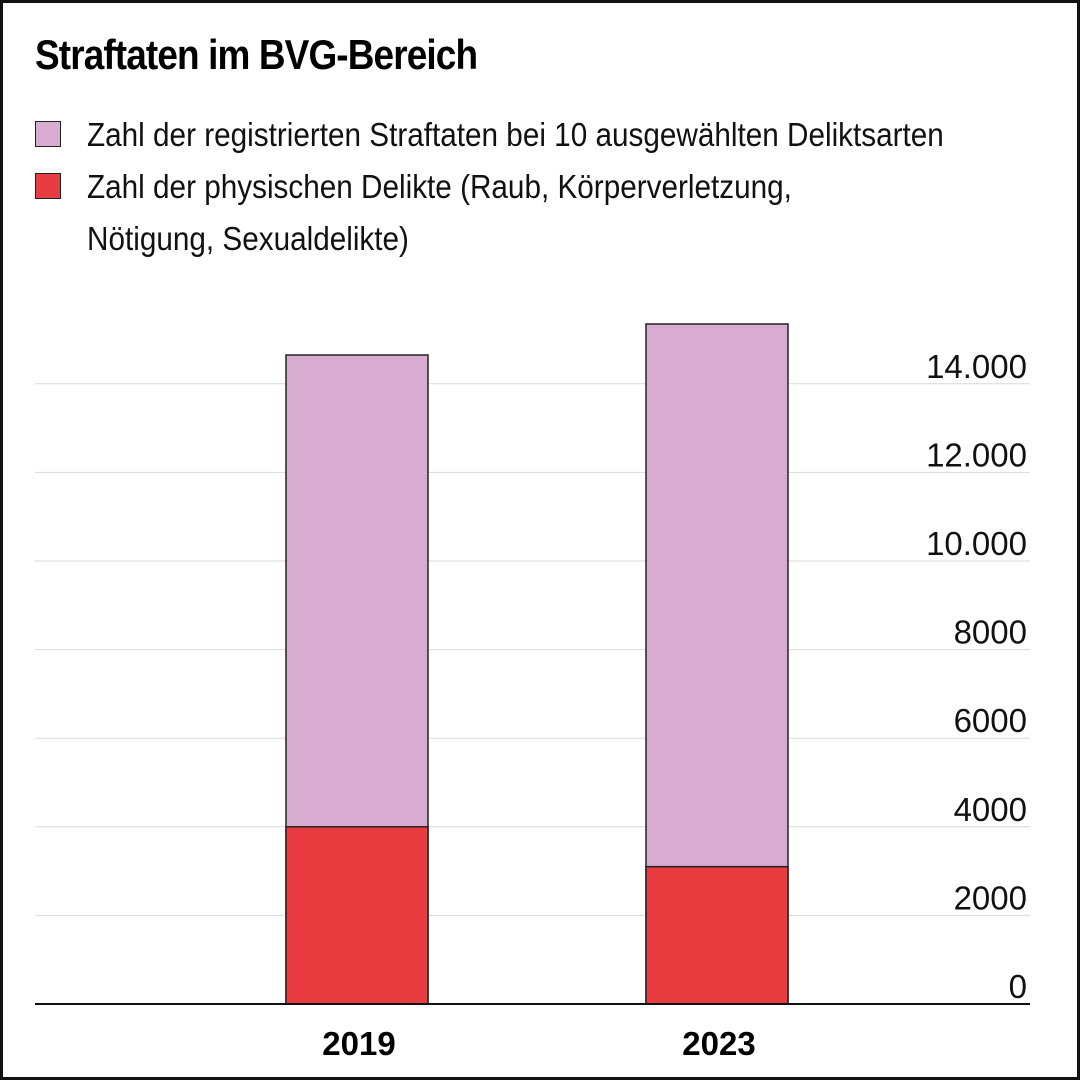 This screenshot has height=1080, width=1080. Describe the element at coordinates (976, 543) in the screenshot. I see `y-tick-label: 10.000` at that location.